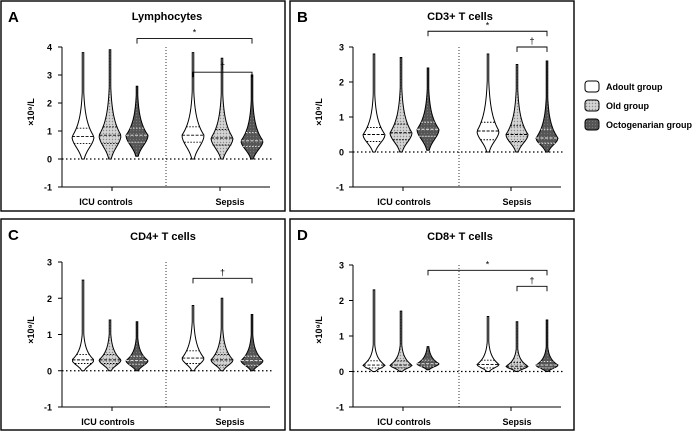 Image resolution: width=700 pixels, height=433 pixels. Describe the element at coordinates (460, 17) in the screenshot. I see `panel-title: CD3+ T cells` at that location.